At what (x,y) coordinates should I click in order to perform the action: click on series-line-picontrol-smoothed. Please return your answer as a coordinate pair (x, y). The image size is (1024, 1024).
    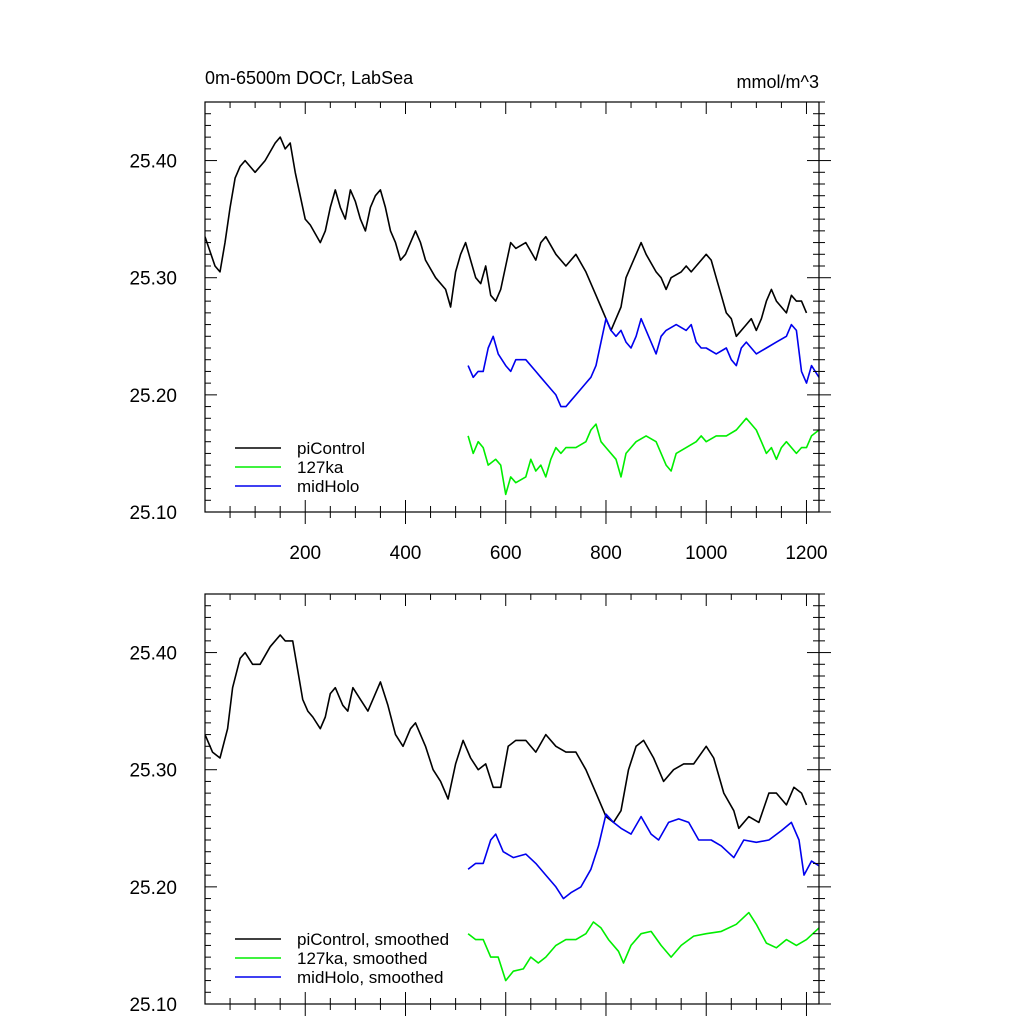
    Looking at the image, I should click on (506, 732).